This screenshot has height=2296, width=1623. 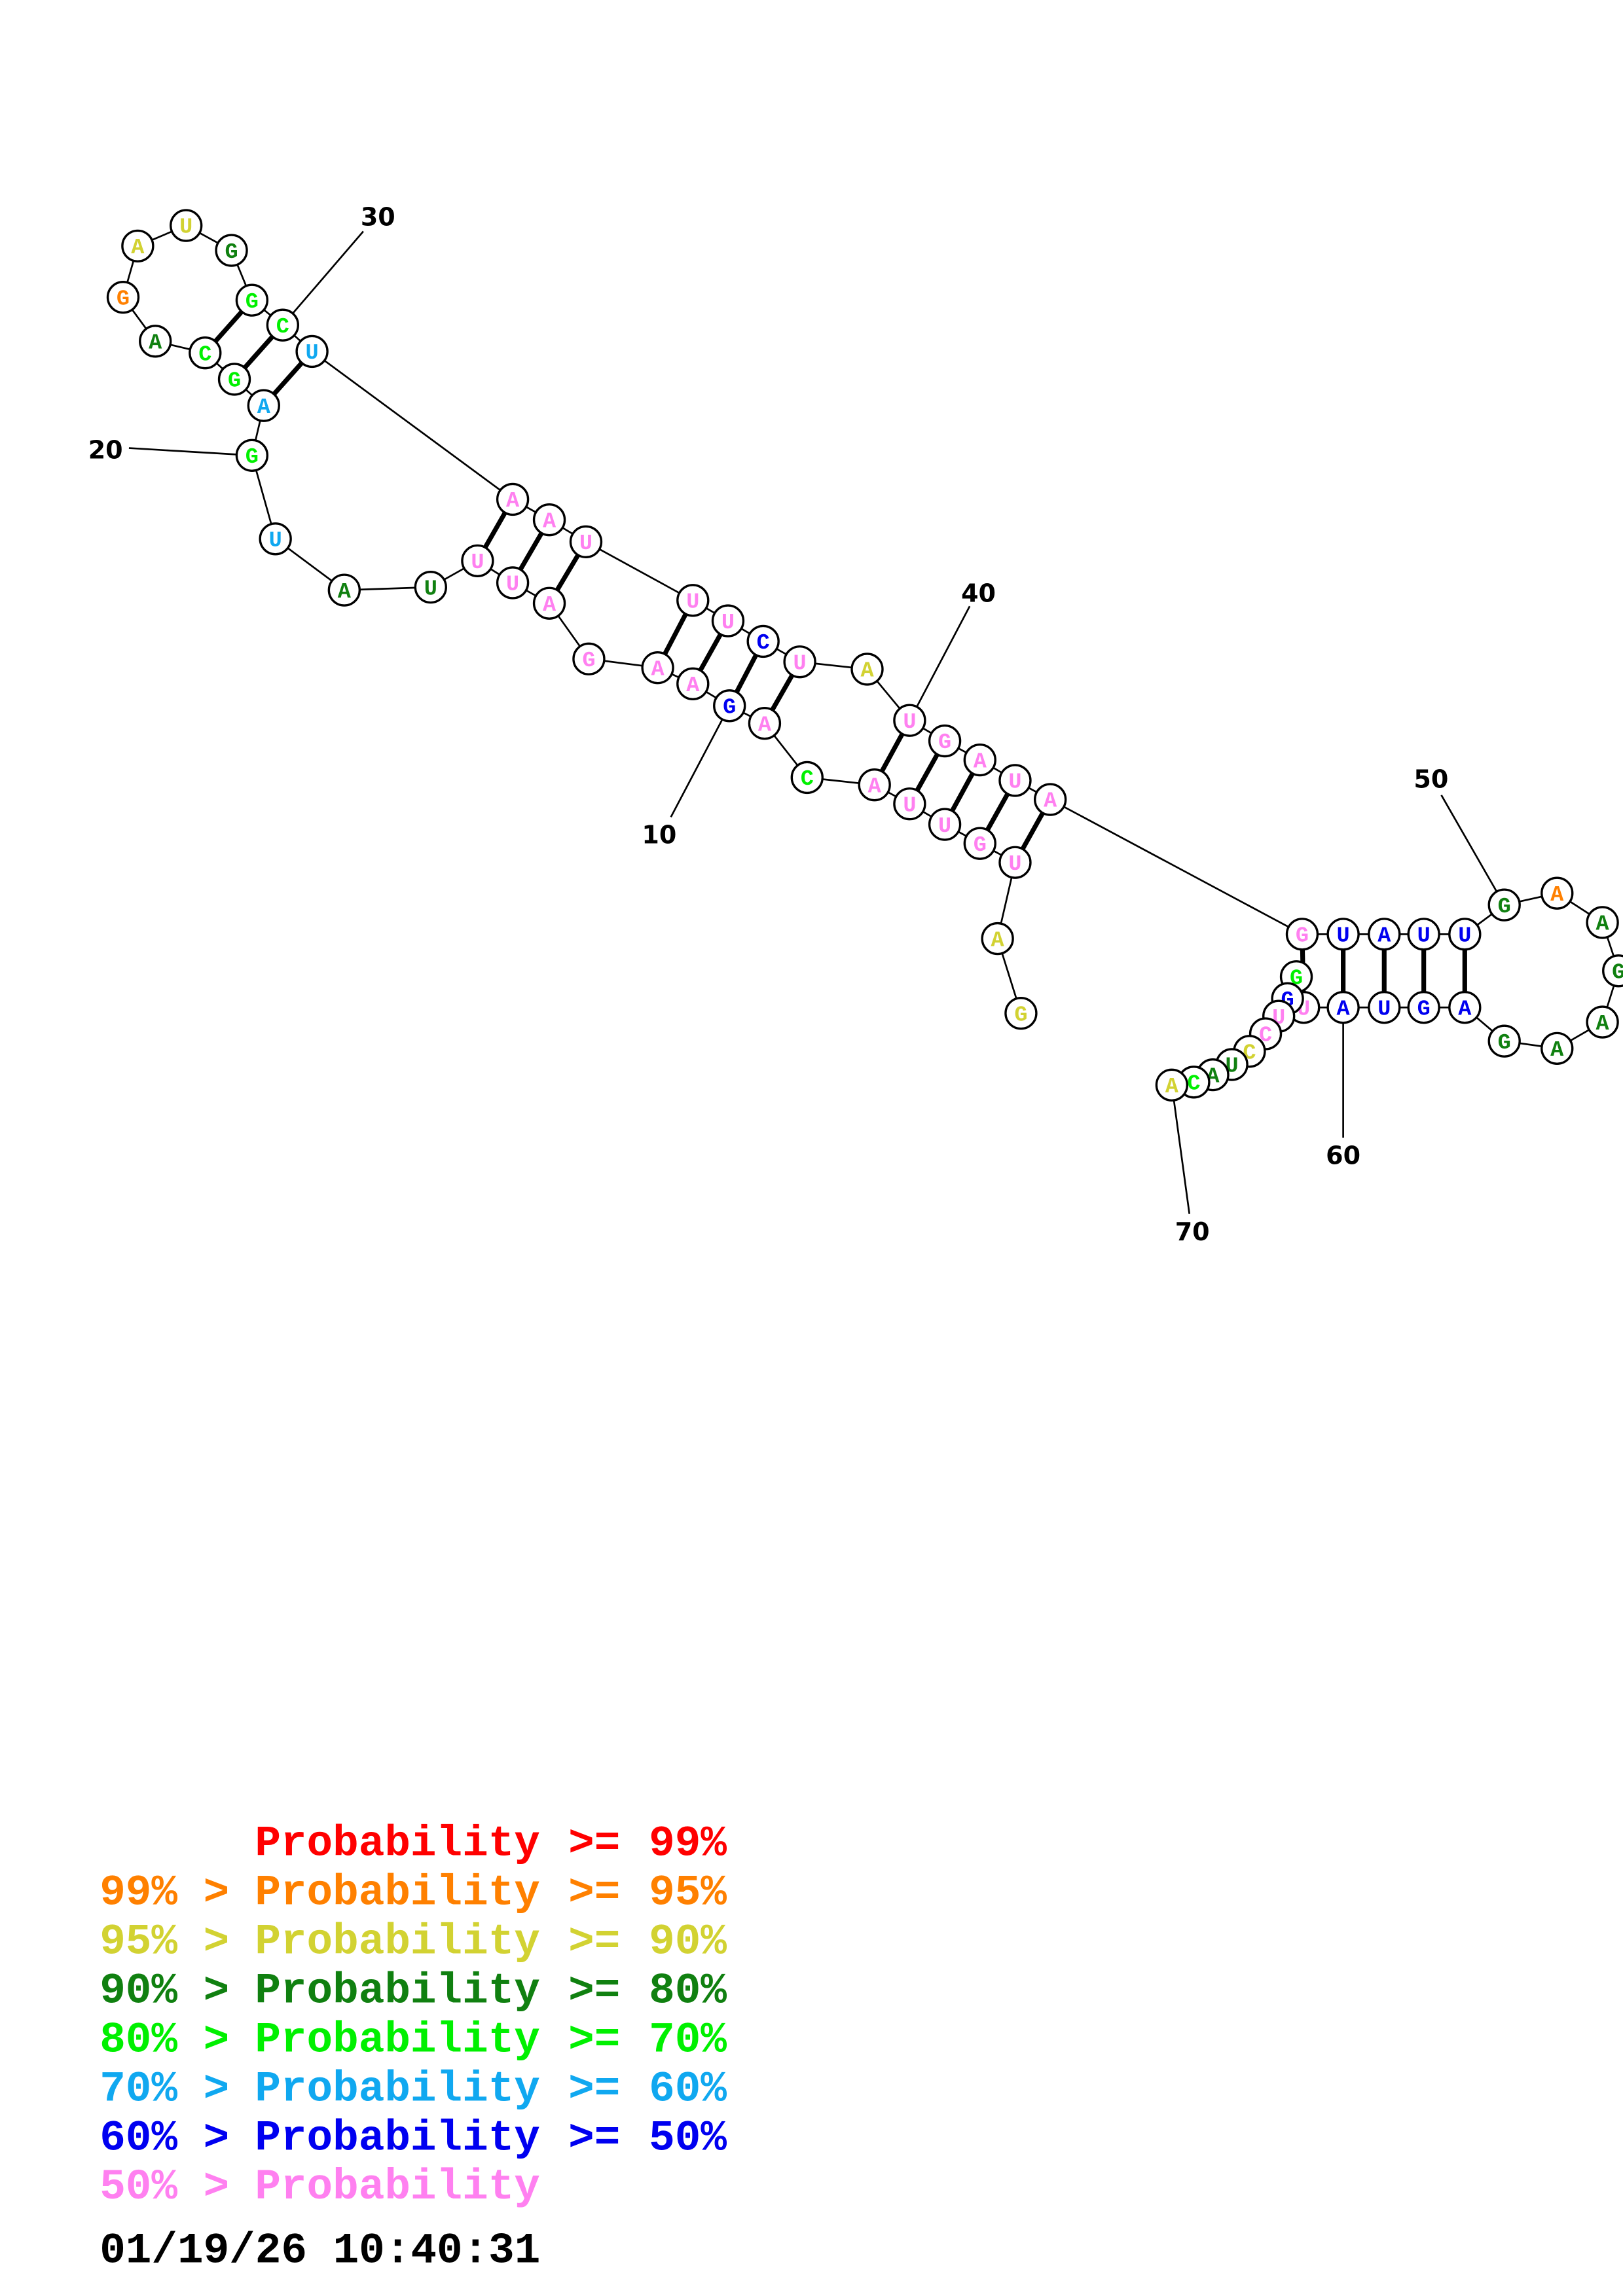 I want to click on legend-op-text: >=, so click(x=594, y=2039).